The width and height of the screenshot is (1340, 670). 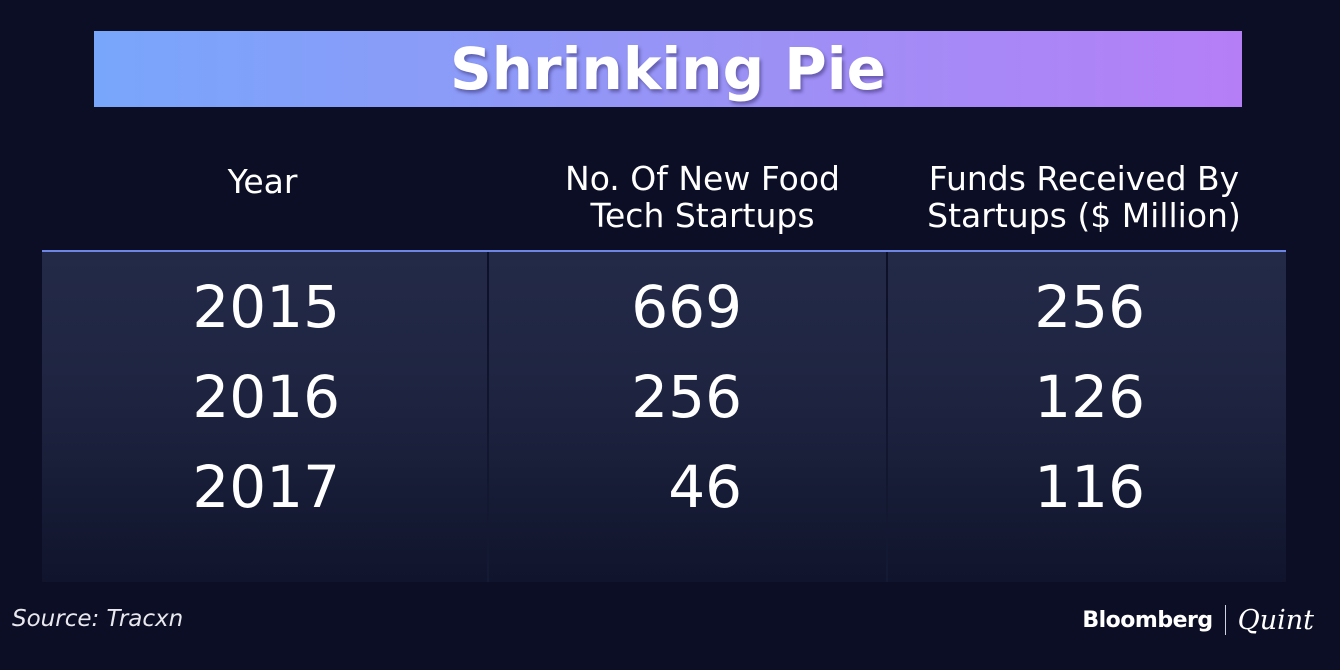 I want to click on column-header-year-line: Year, so click(x=262, y=181).